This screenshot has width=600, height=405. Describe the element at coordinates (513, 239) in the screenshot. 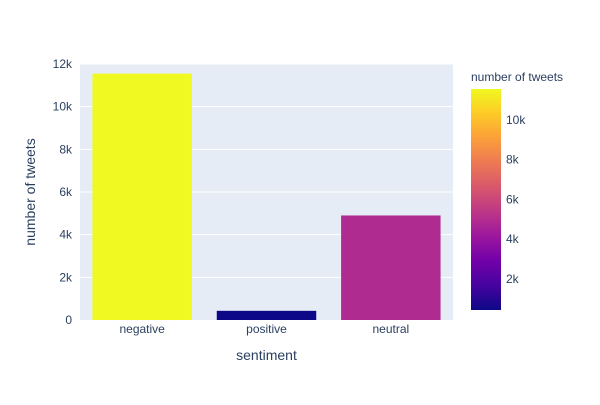

I see `colorbar-tick-label: 4k` at that location.